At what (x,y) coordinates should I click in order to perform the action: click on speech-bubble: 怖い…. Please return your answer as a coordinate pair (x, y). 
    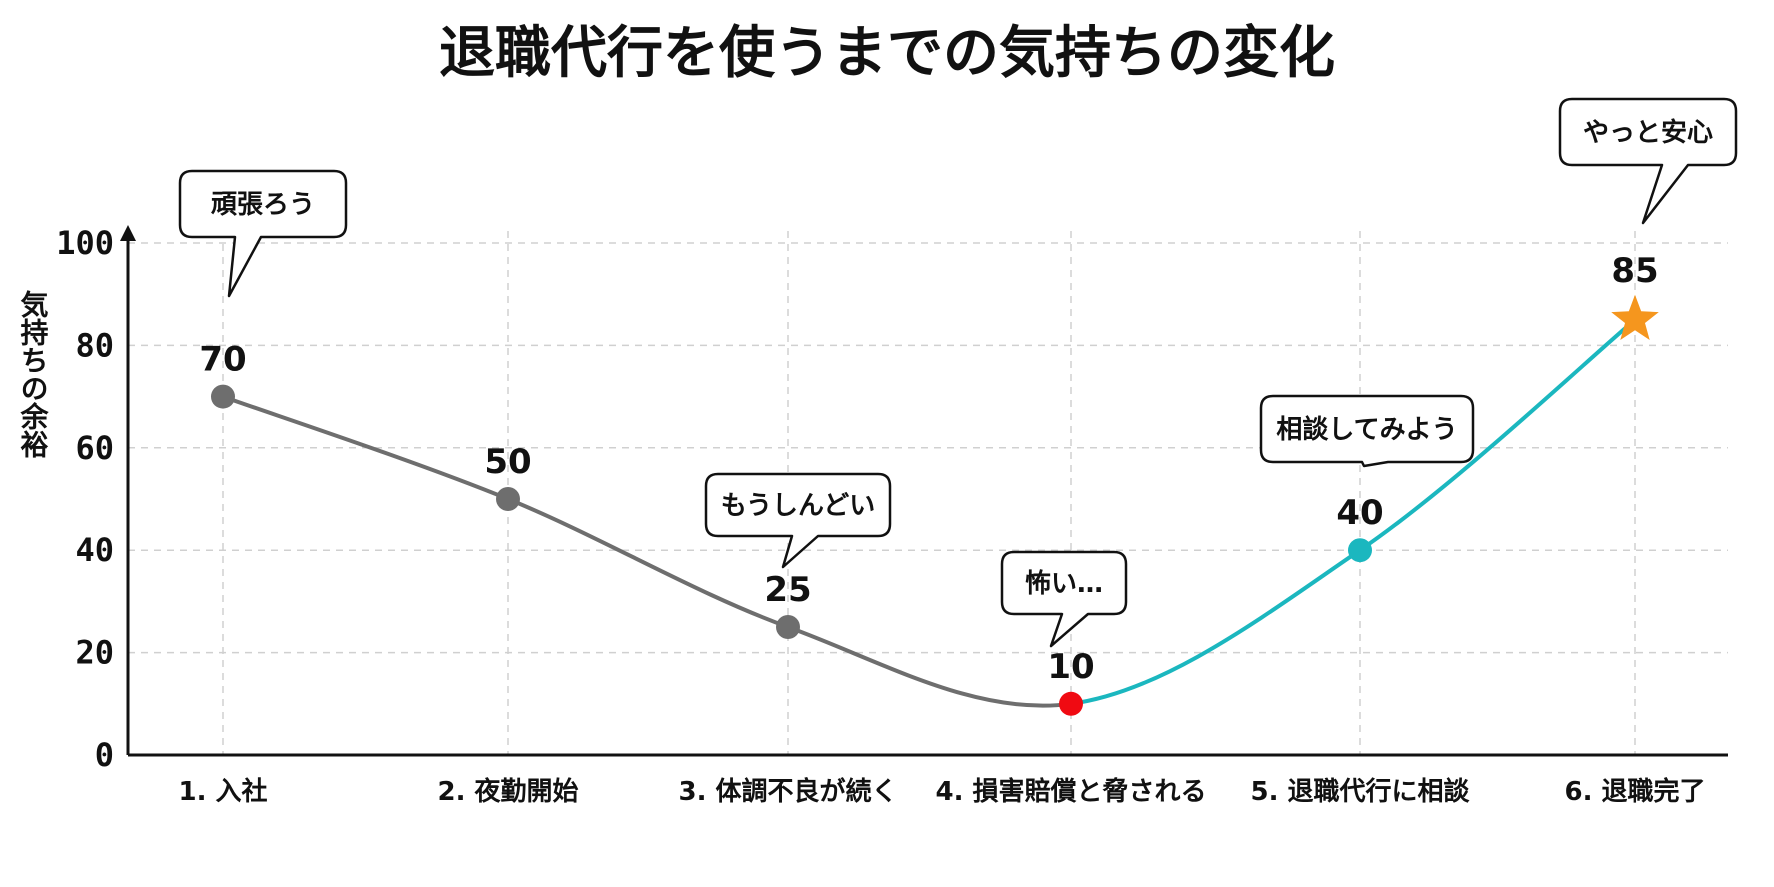
    Looking at the image, I should click on (1064, 599).